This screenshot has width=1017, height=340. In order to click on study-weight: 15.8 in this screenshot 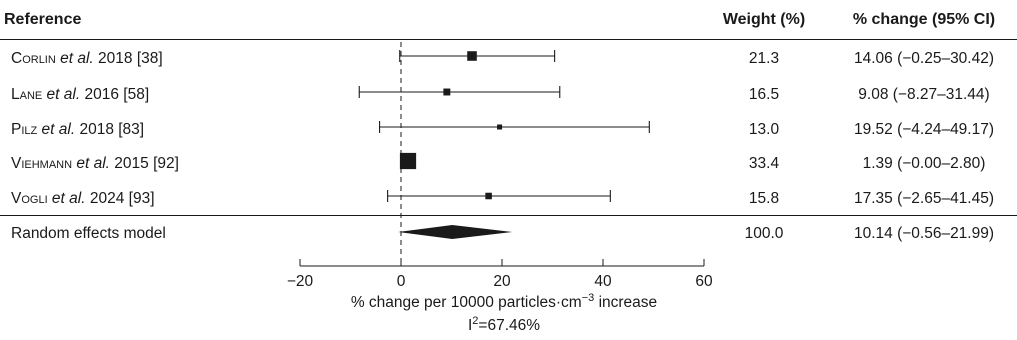, I will do `click(764, 198)`.